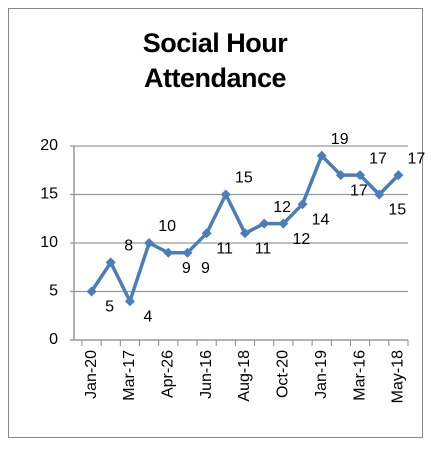  Describe the element at coordinates (53, 339) in the screenshot. I see `y-tick-label: 0` at that location.